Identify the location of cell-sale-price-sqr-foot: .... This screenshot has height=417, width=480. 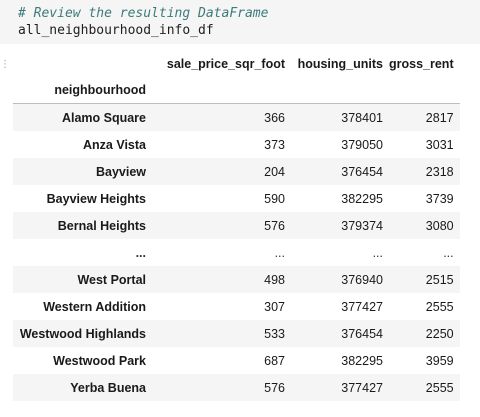
(279, 252).